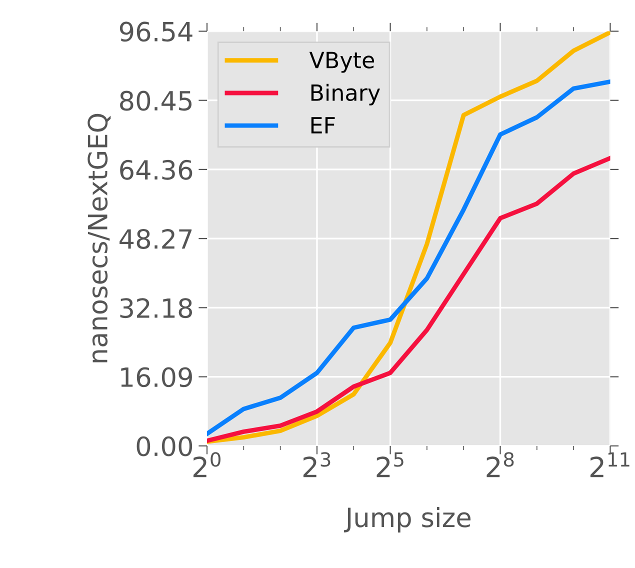  I want to click on y-tick-label: 80.45, so click(156, 100).